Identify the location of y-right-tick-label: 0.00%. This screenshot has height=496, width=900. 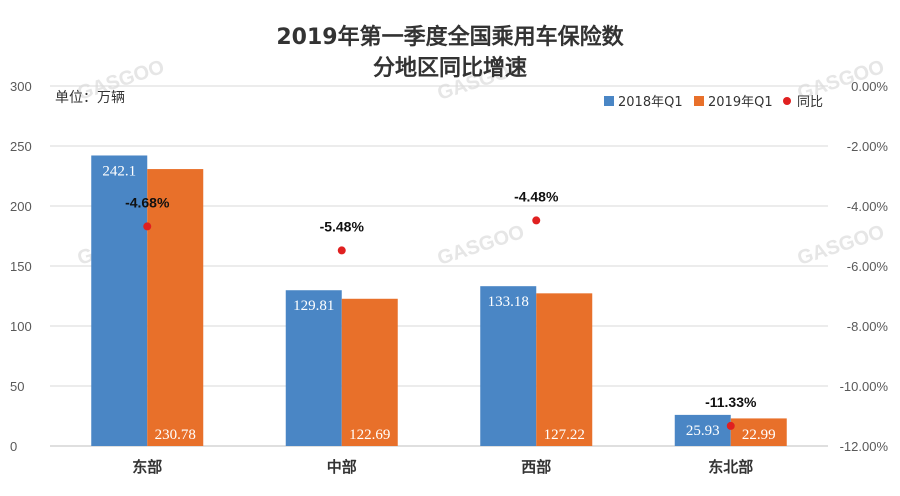
(869, 86).